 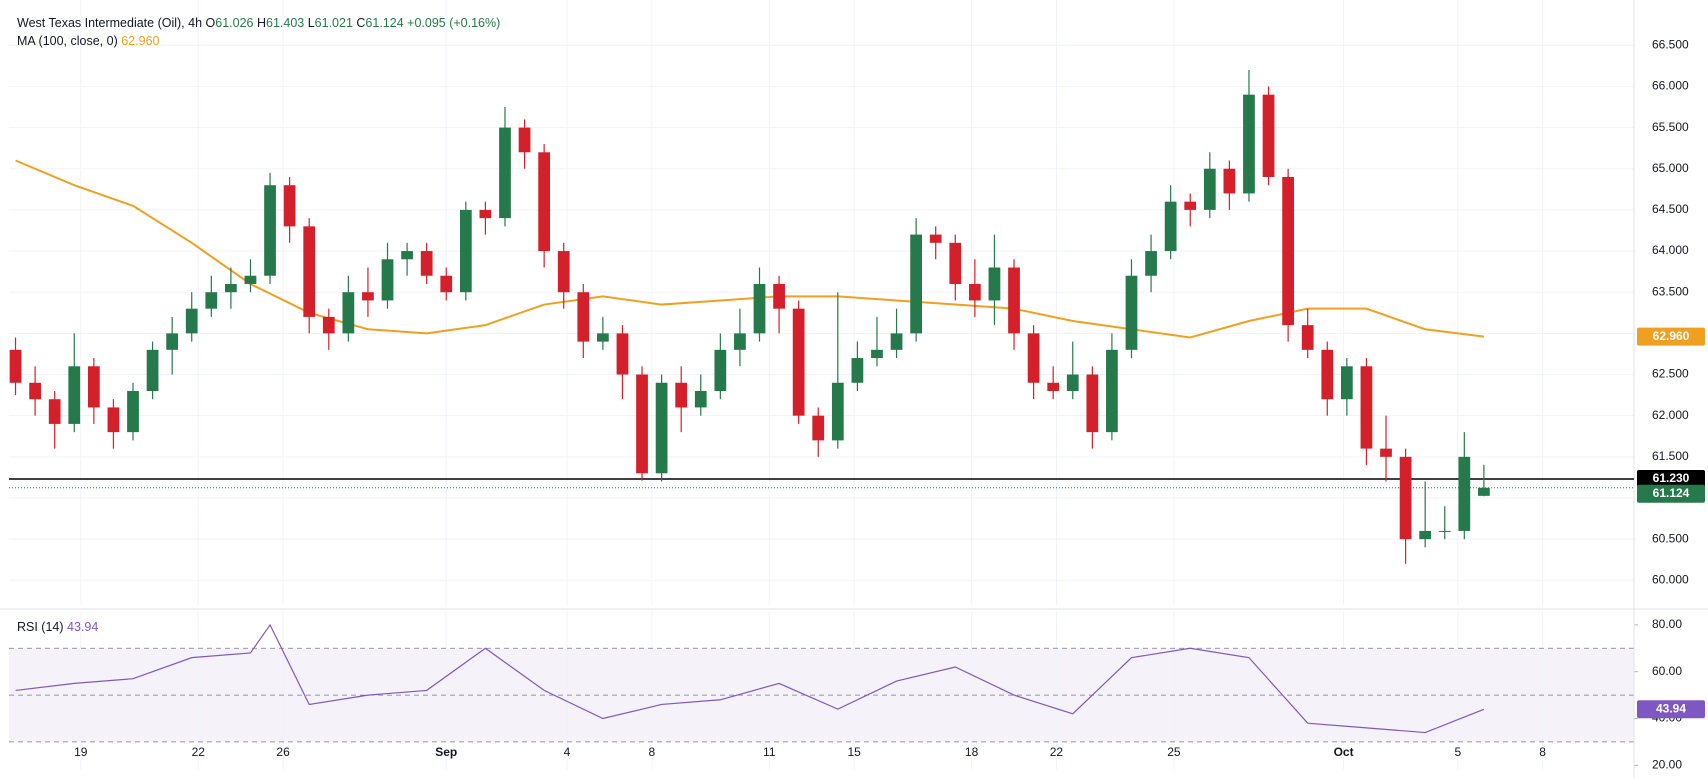 I want to click on y-tick-label: 66.000, so click(x=1670, y=86).